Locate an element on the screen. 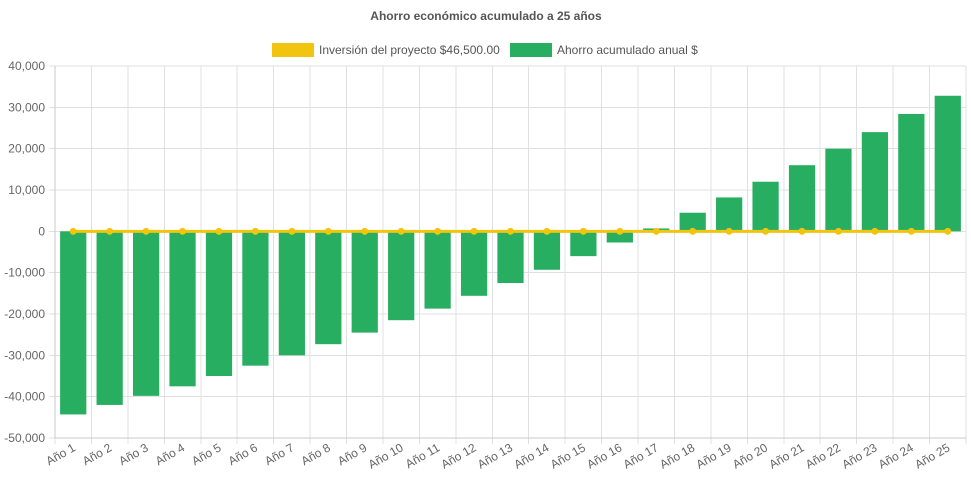 This screenshot has height=485, width=971. y-tick-label: 10,000 is located at coordinates (26, 190).